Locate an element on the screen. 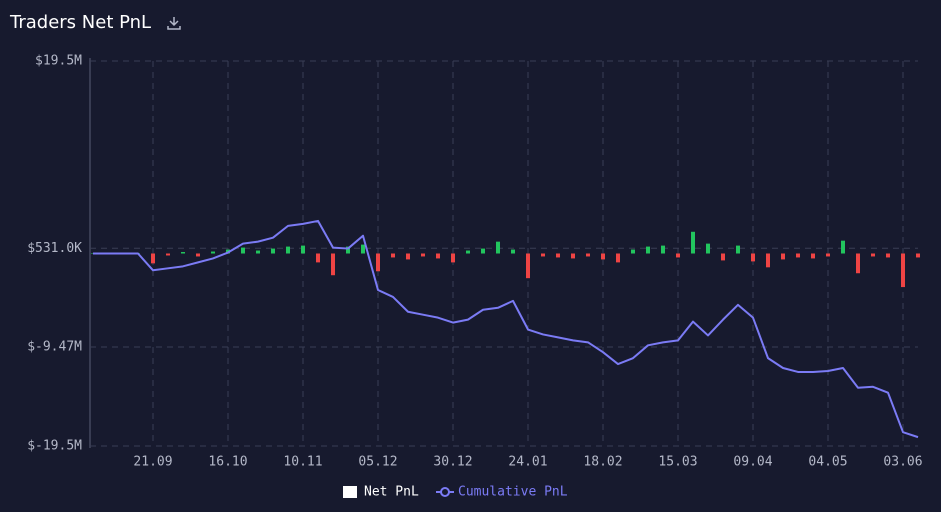  x-tick-label: 04.05 is located at coordinates (827, 462).